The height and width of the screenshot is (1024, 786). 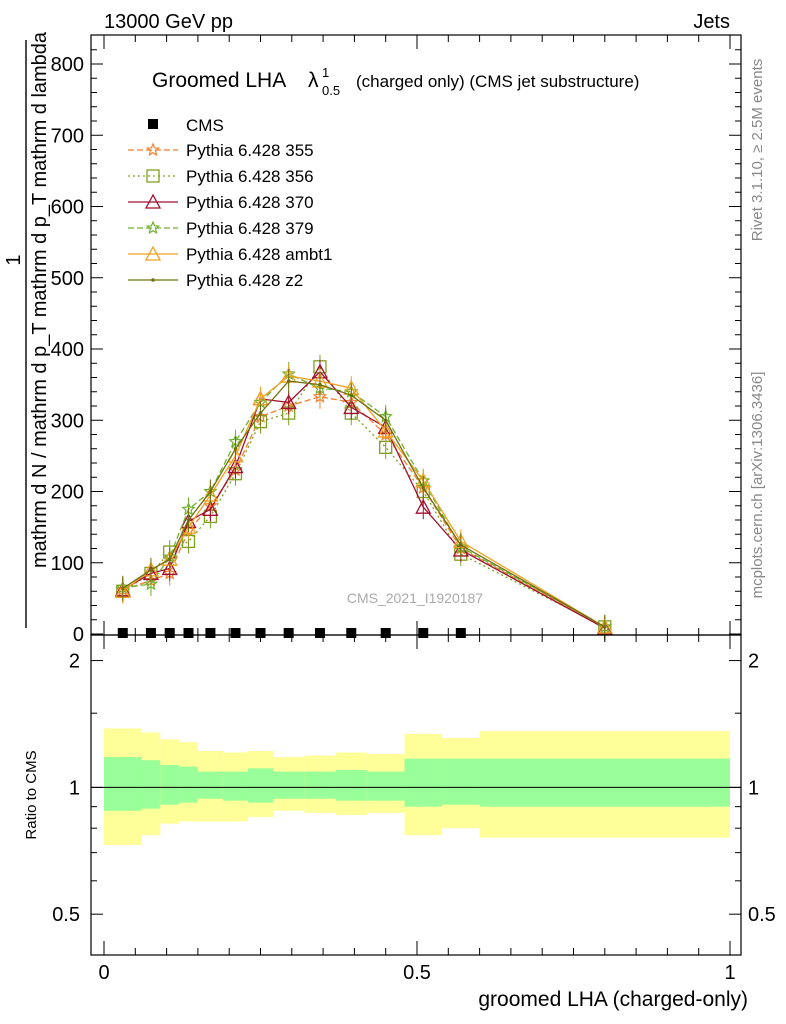 What do you see at coordinates (67, 279) in the screenshot?
I see `y-tick-label: 500` at bounding box center [67, 279].